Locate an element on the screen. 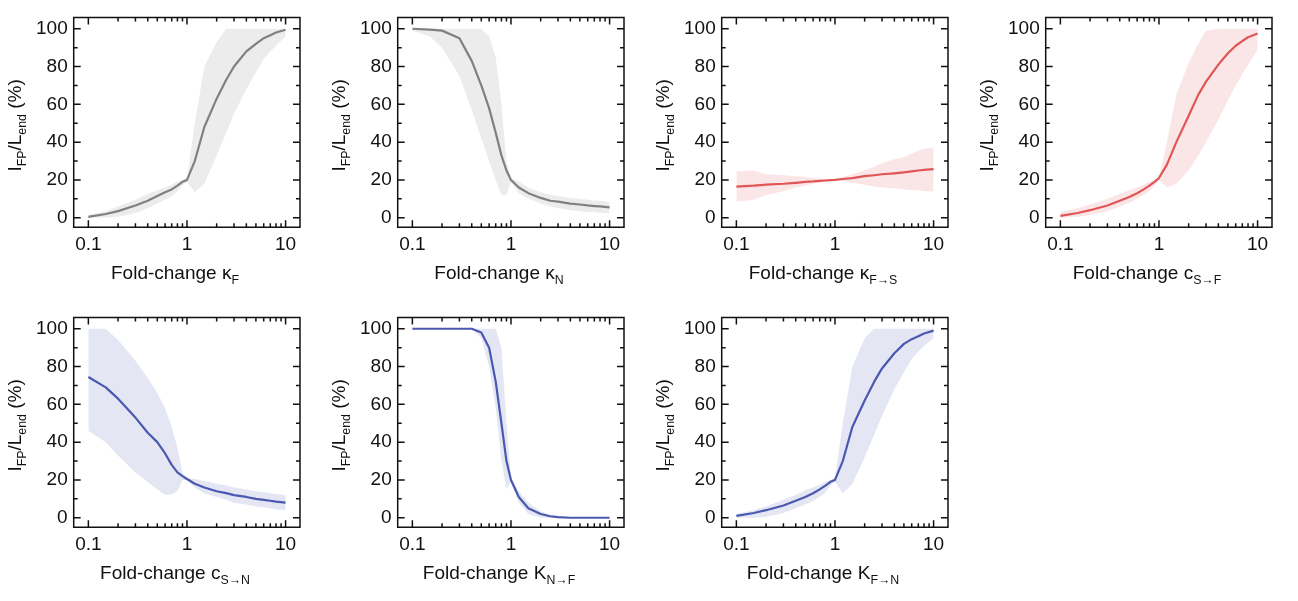  x-axis-title: Fold-change κ$_{N}$ is located at coordinates (499, 274).